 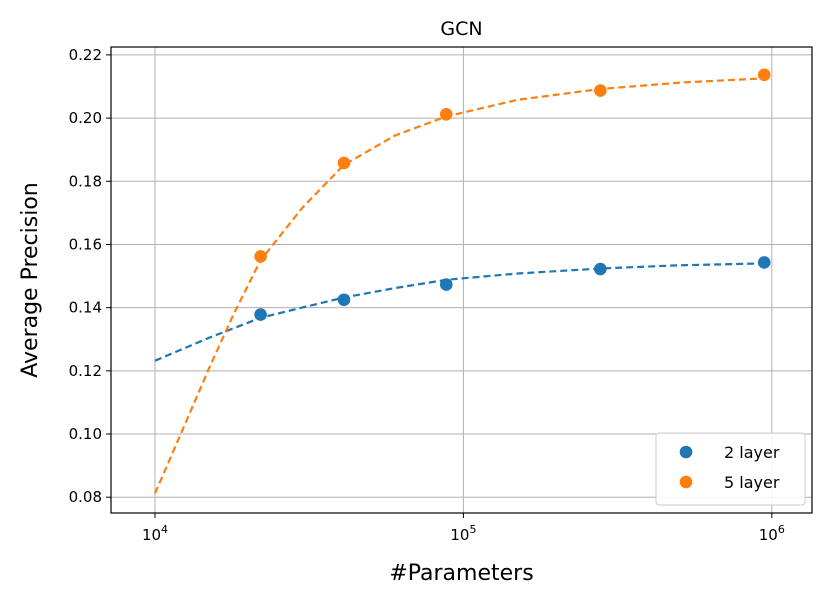 I want to click on y-tick-label: 0.12, so click(x=85, y=371).